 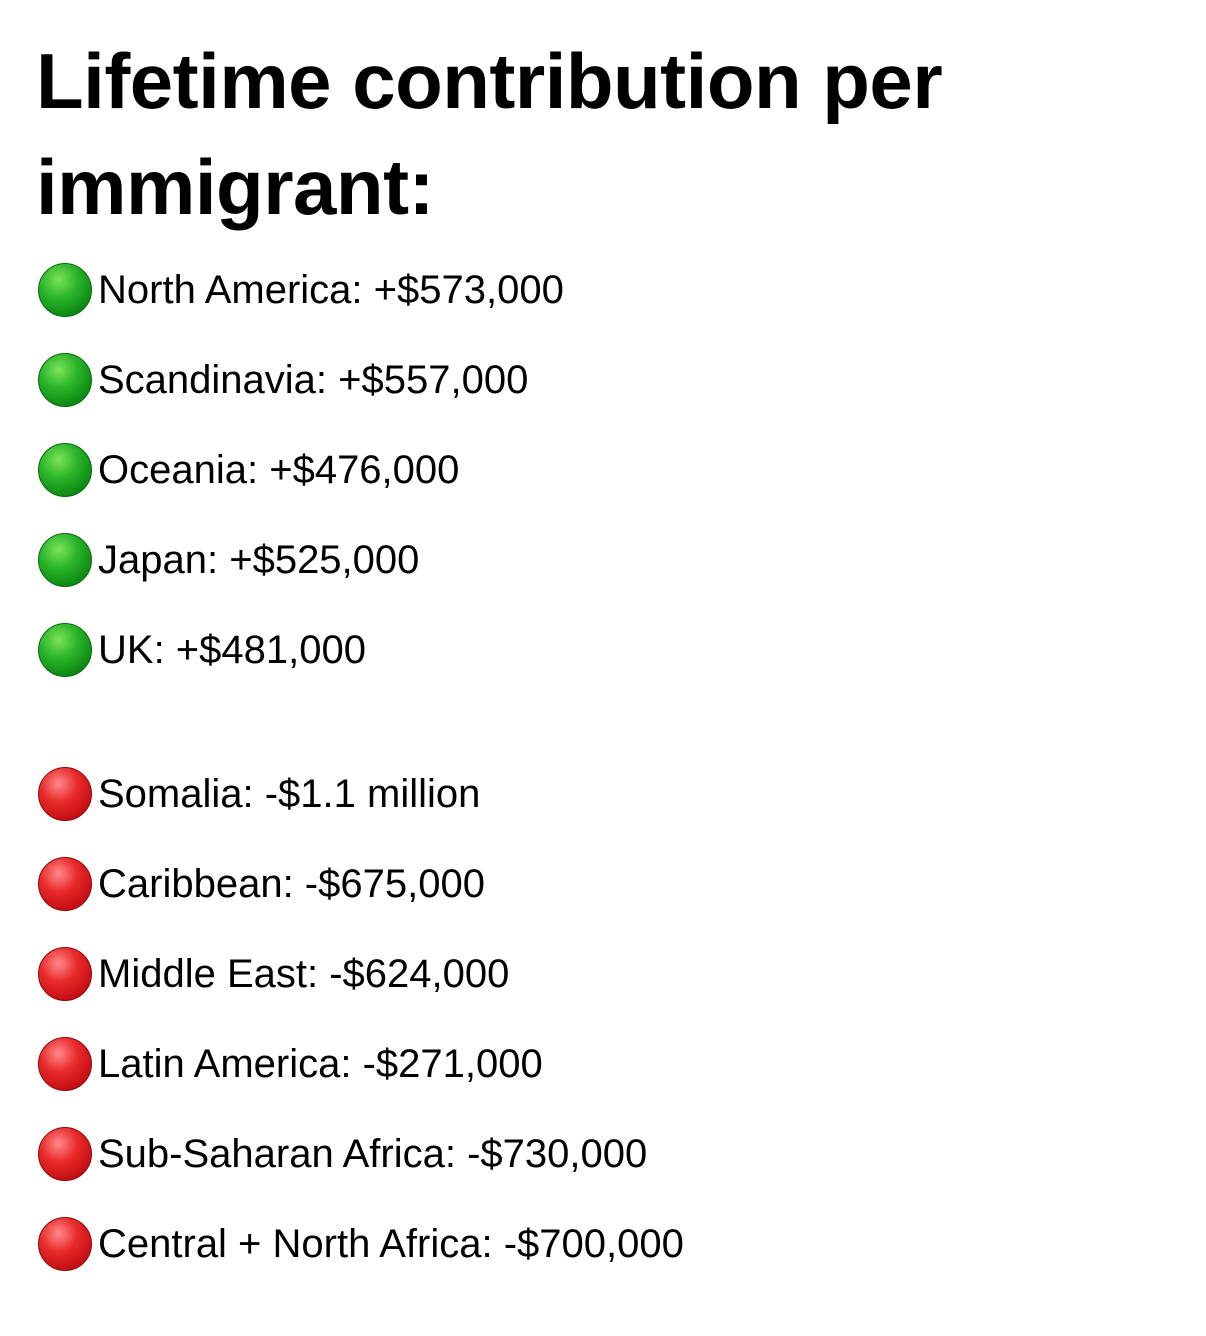 I want to click on list-item: North America: +$573,000, so click(x=301, y=290).